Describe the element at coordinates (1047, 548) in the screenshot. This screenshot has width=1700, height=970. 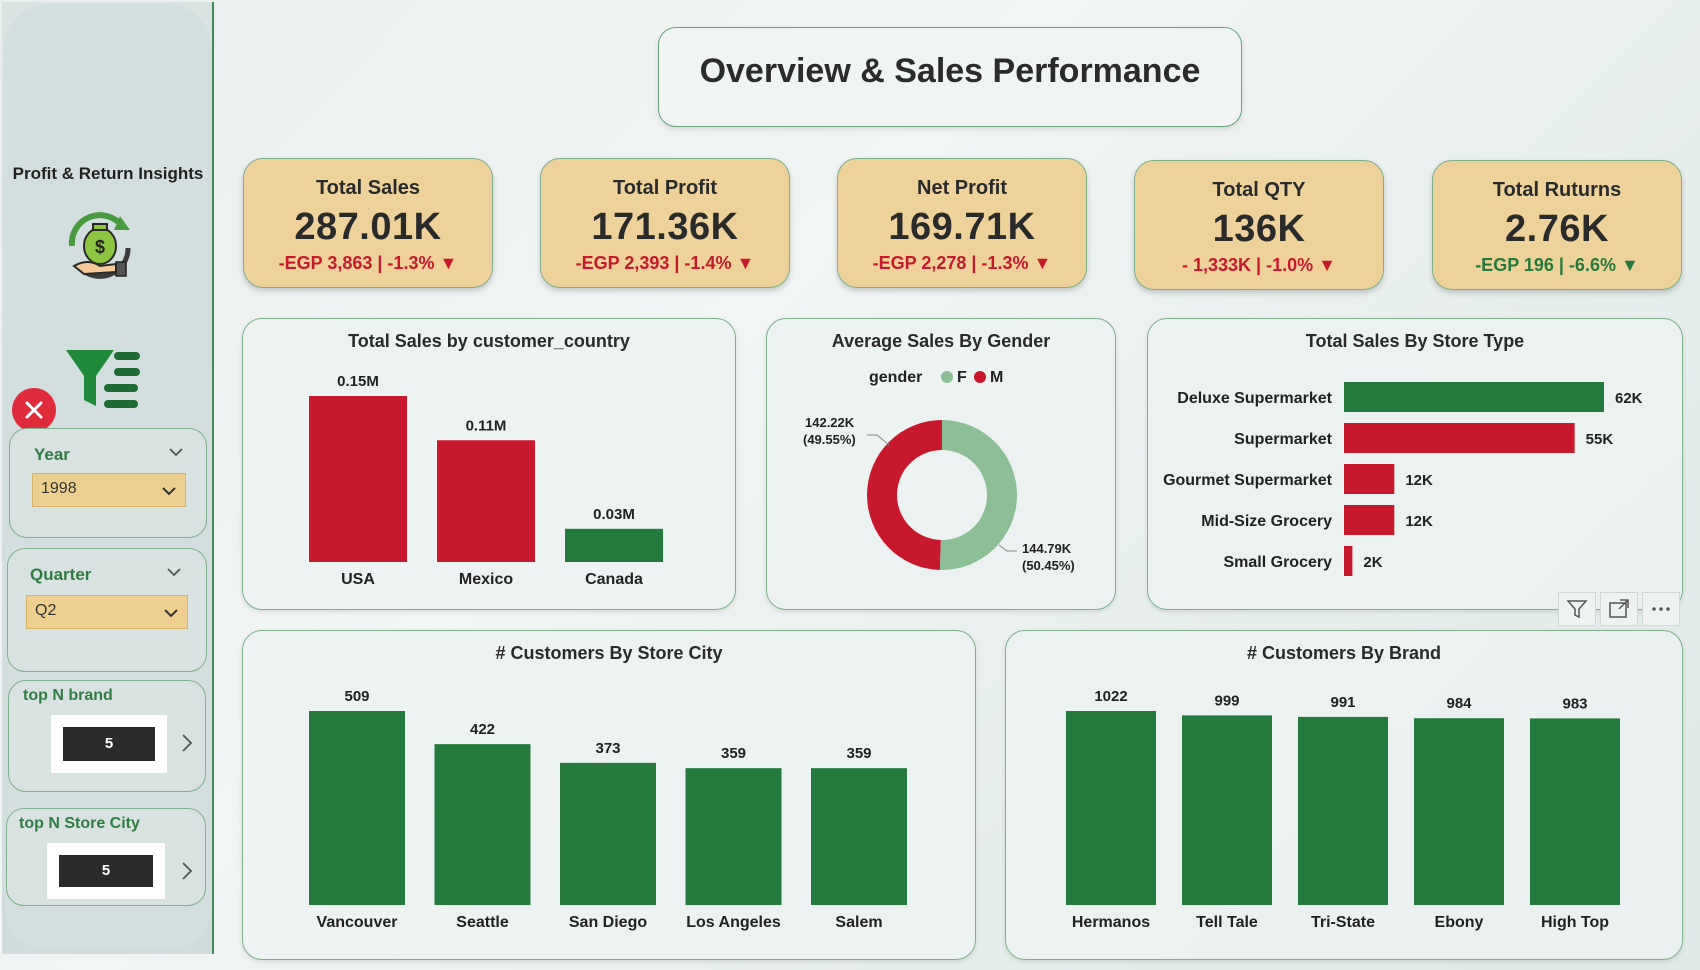
I see `data-label-f: 144.79K` at that location.